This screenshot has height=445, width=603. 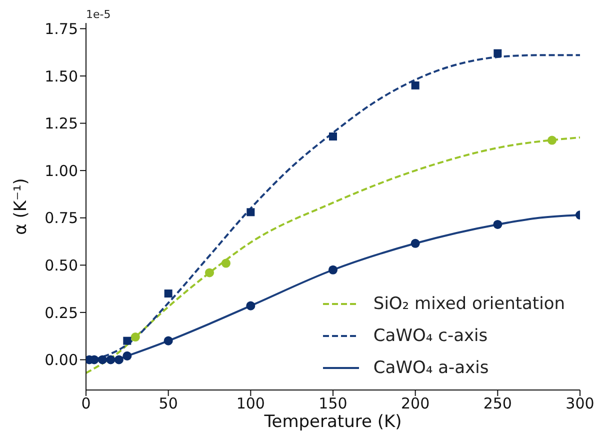 What do you see at coordinates (497, 403) in the screenshot?
I see `x-tick-label: 250` at bounding box center [497, 403].